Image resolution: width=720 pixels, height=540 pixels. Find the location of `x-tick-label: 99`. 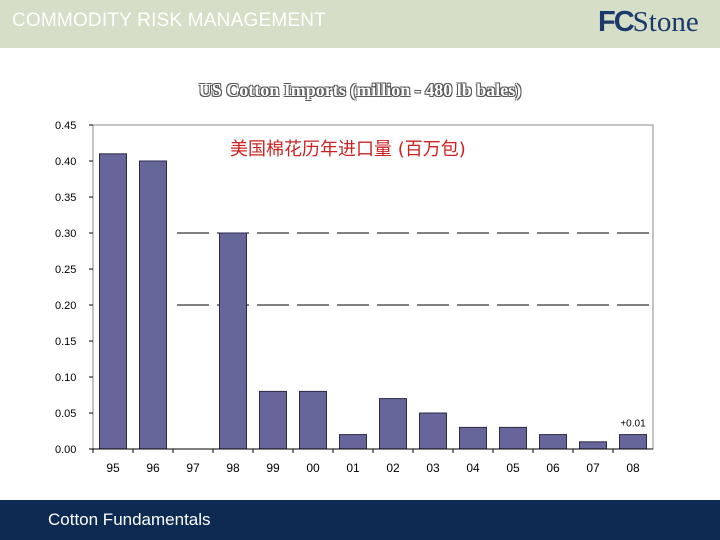

x-tick-label: 99 is located at coordinates (273, 468).